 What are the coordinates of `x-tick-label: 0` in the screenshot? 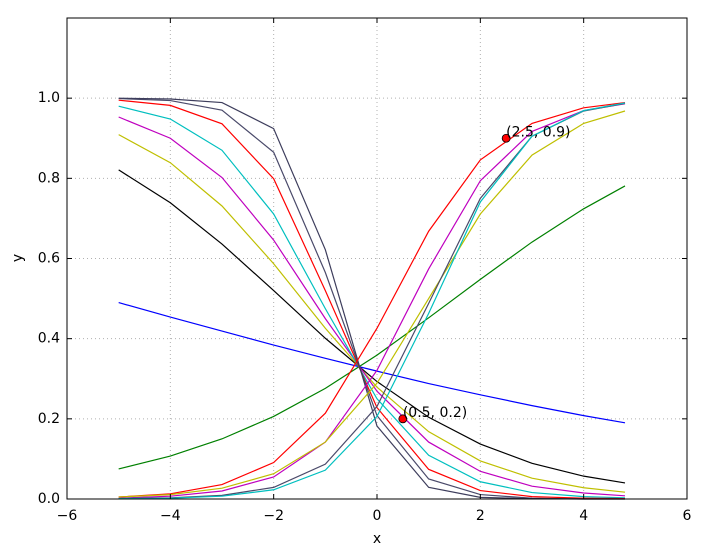 It's located at (377, 516).